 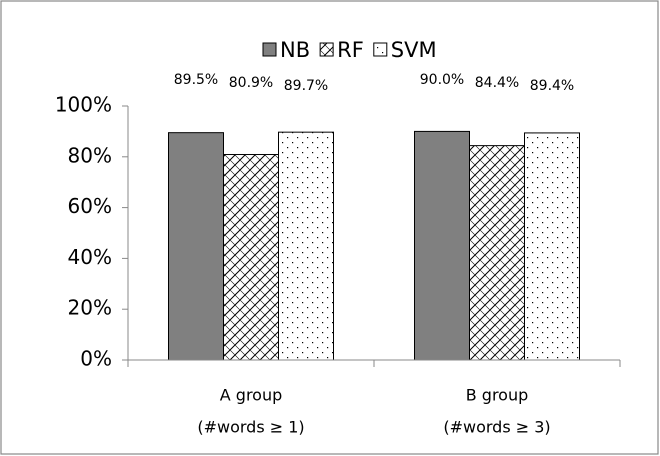 What do you see at coordinates (251, 395) in the screenshot?
I see `x-tick-label: A group` at bounding box center [251, 395].